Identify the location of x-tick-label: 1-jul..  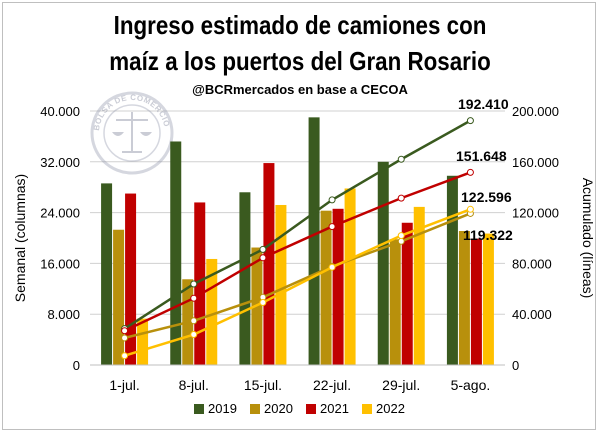
(124, 385).